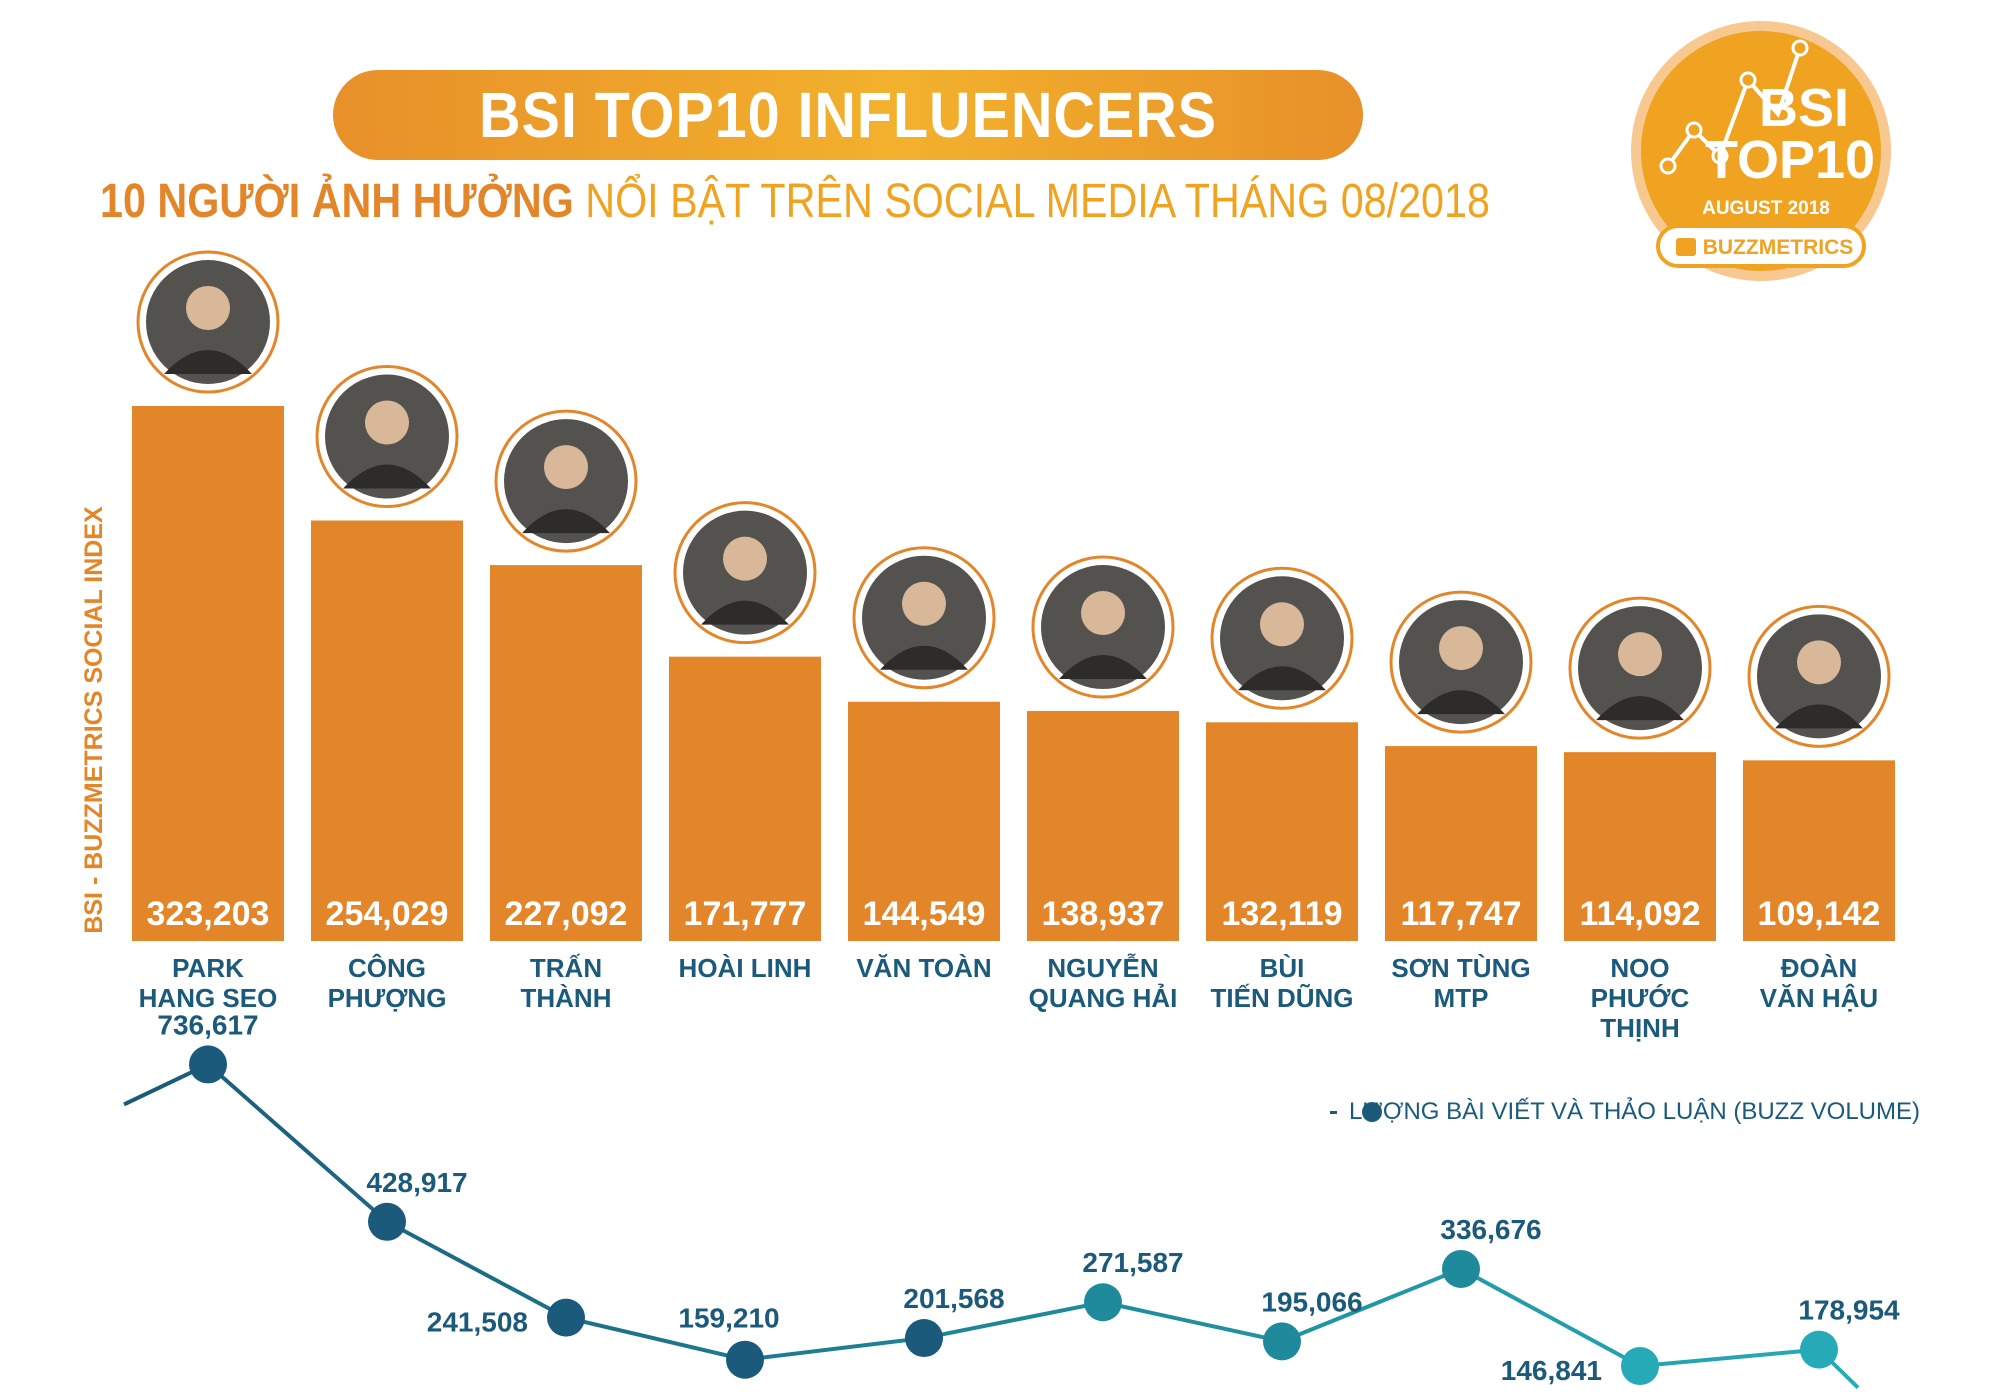  Describe the element at coordinates (1356, 1112) in the screenshot. I see `legend-marker-icon` at that location.